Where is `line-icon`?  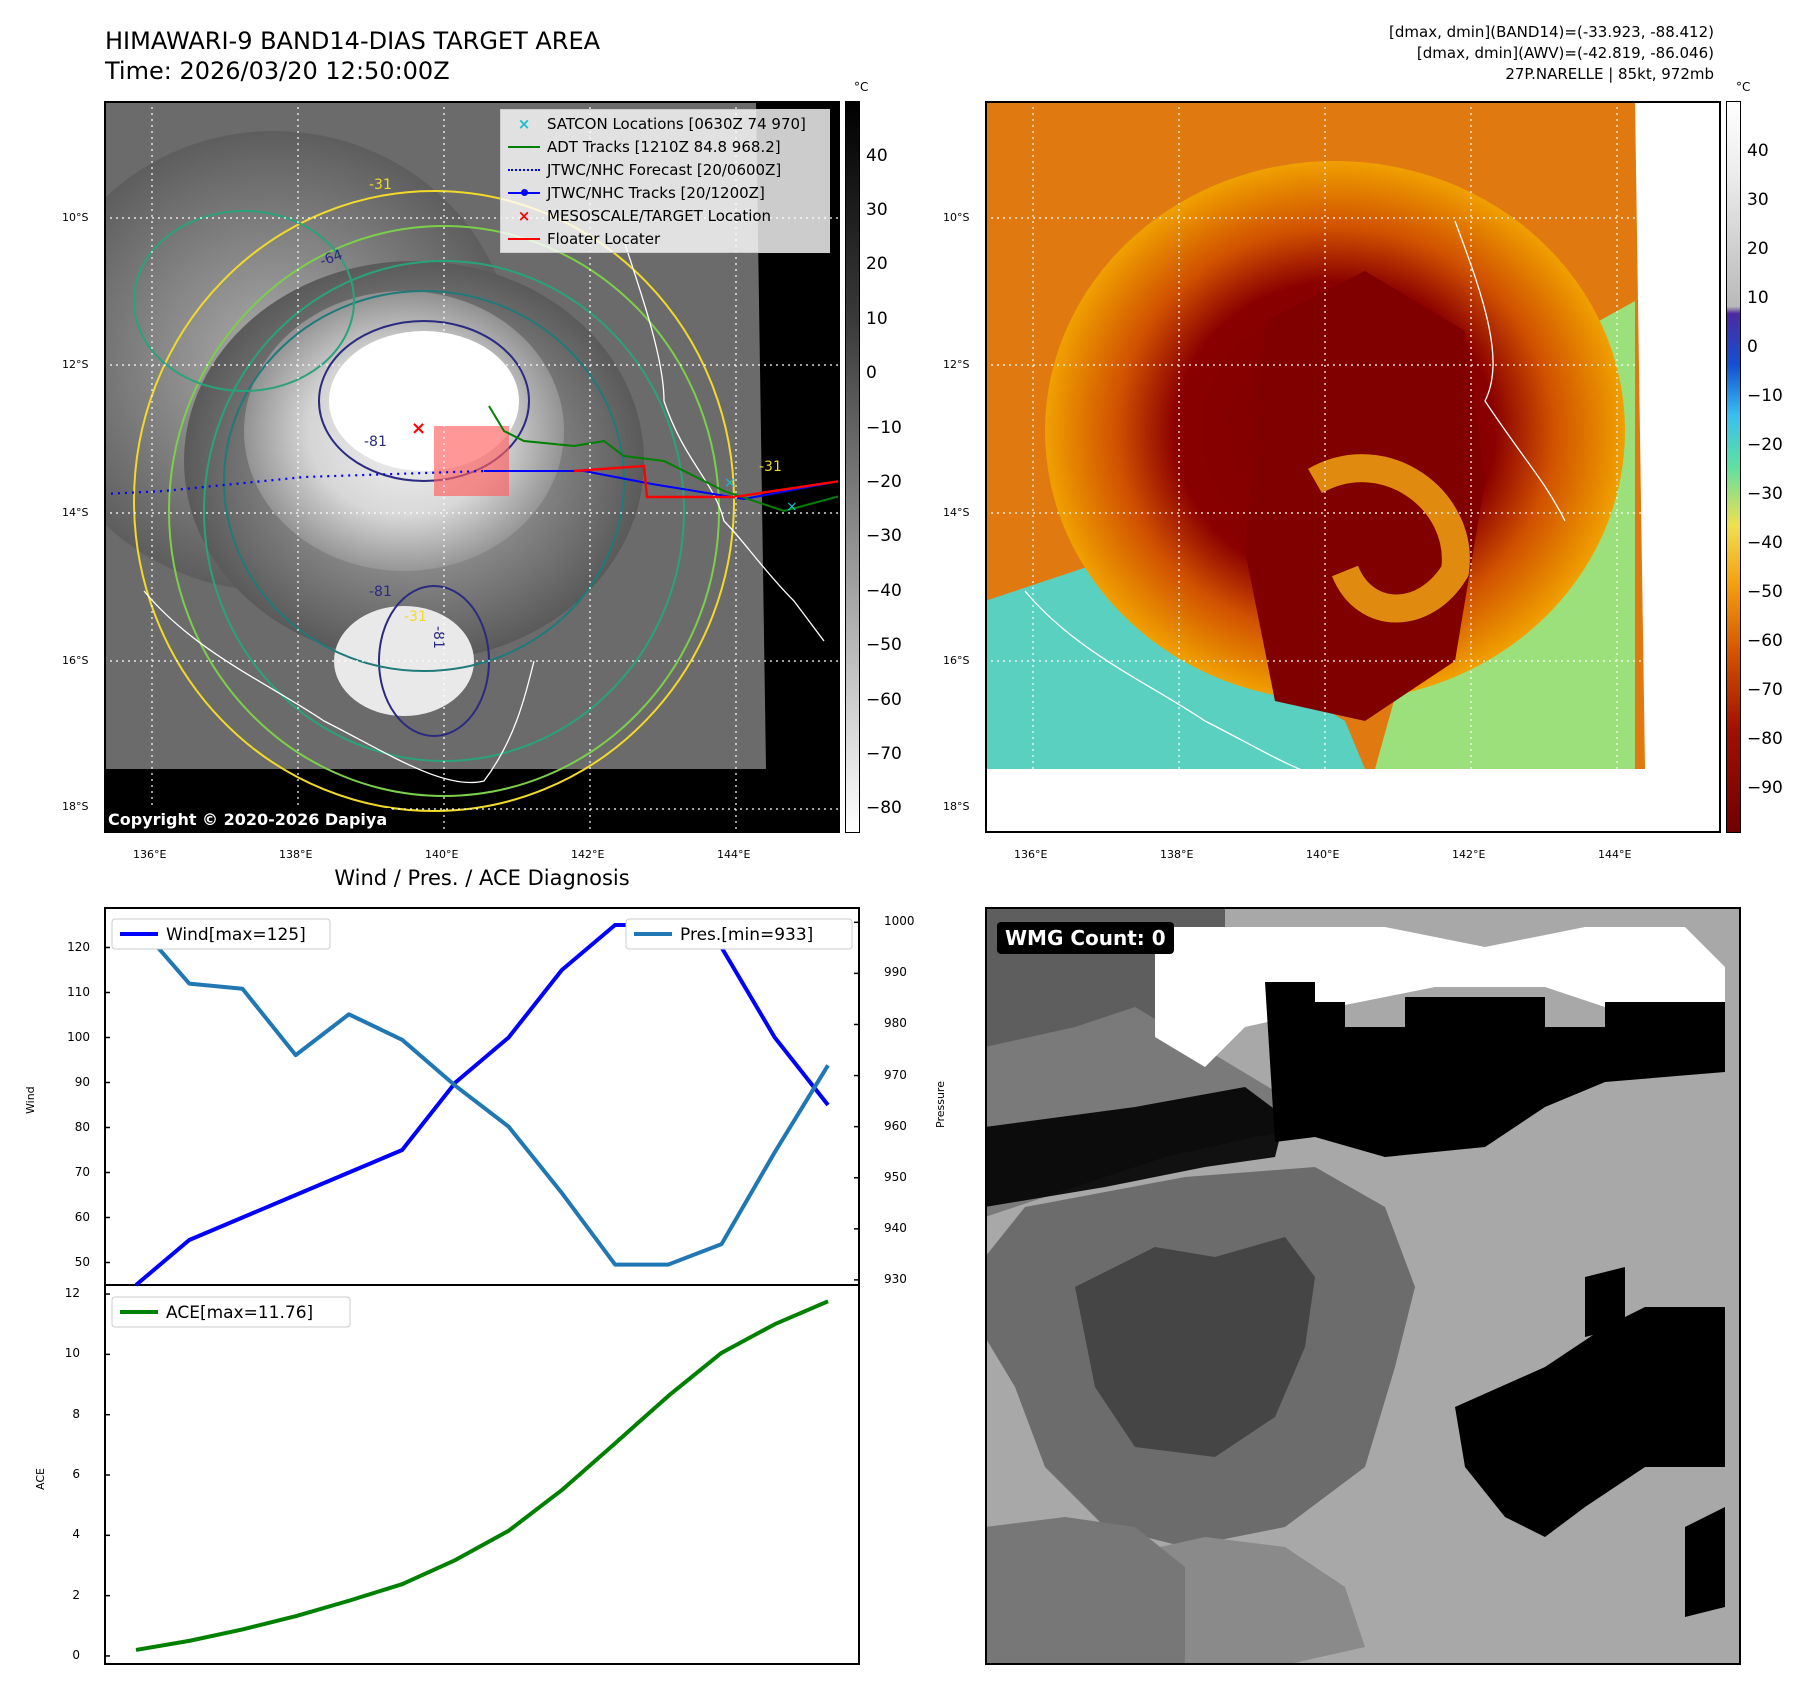 line-icon is located at coordinates (524, 238).